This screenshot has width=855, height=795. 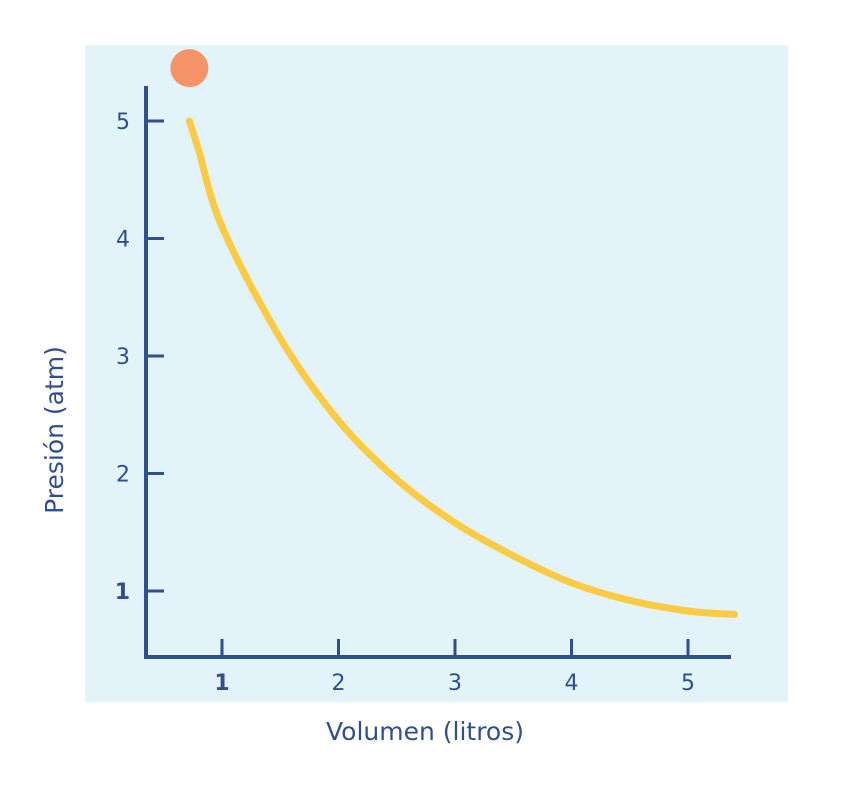 I want to click on y-tick-label: 5, so click(x=123, y=122).